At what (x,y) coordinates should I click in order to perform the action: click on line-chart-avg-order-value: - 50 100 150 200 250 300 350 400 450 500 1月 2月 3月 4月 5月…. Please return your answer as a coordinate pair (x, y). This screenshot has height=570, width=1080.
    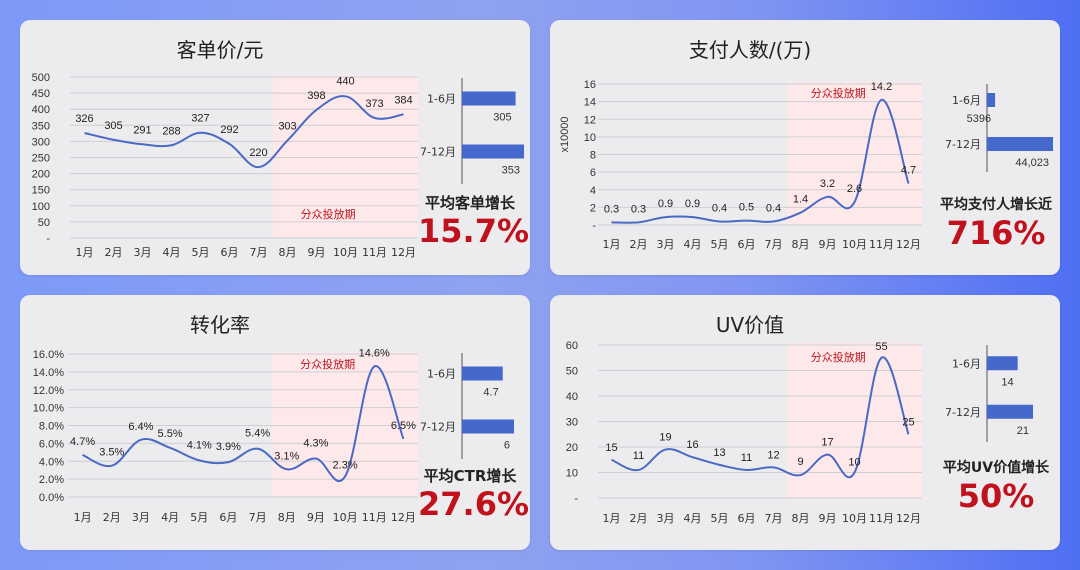
    Looking at the image, I should click on (278, 165).